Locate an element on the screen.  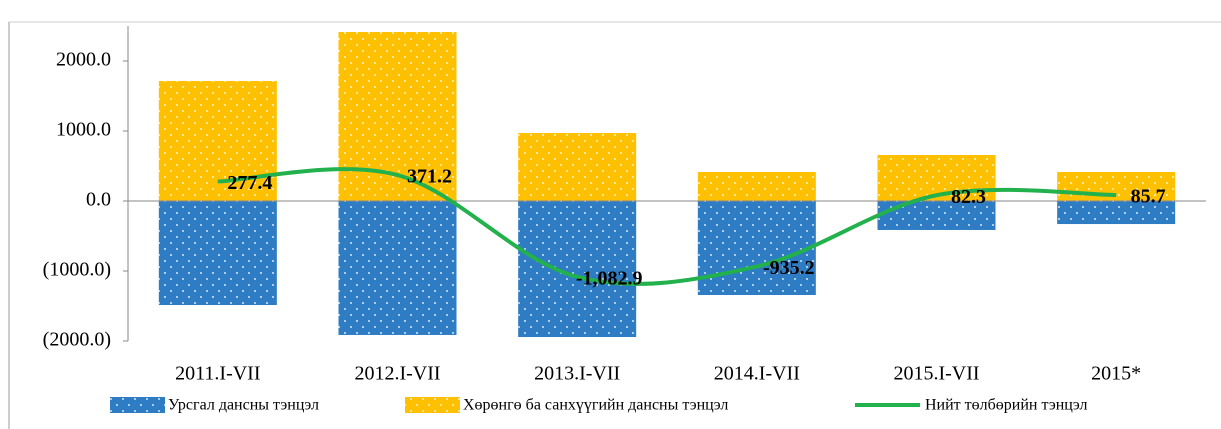
x-tick-label: 2014.I-VII is located at coordinates (757, 374).